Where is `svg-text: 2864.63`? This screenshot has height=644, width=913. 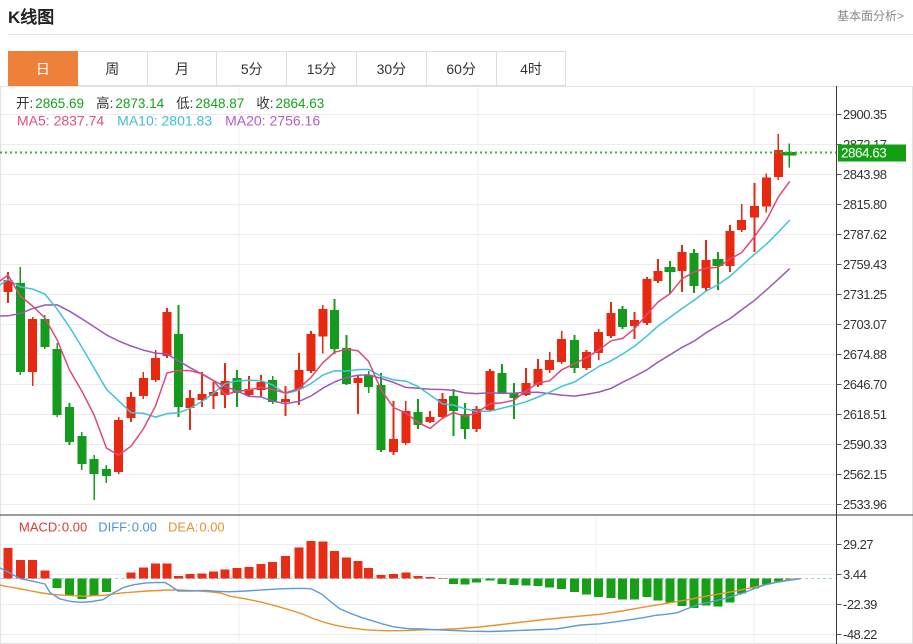 svg-text: 2864.63 is located at coordinates (863, 153).